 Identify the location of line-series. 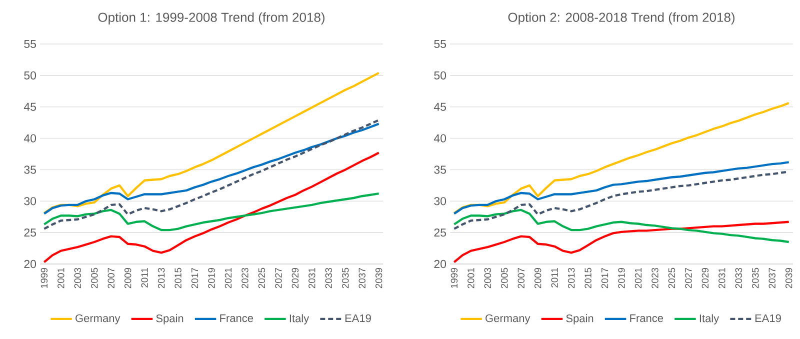
(621, 226).